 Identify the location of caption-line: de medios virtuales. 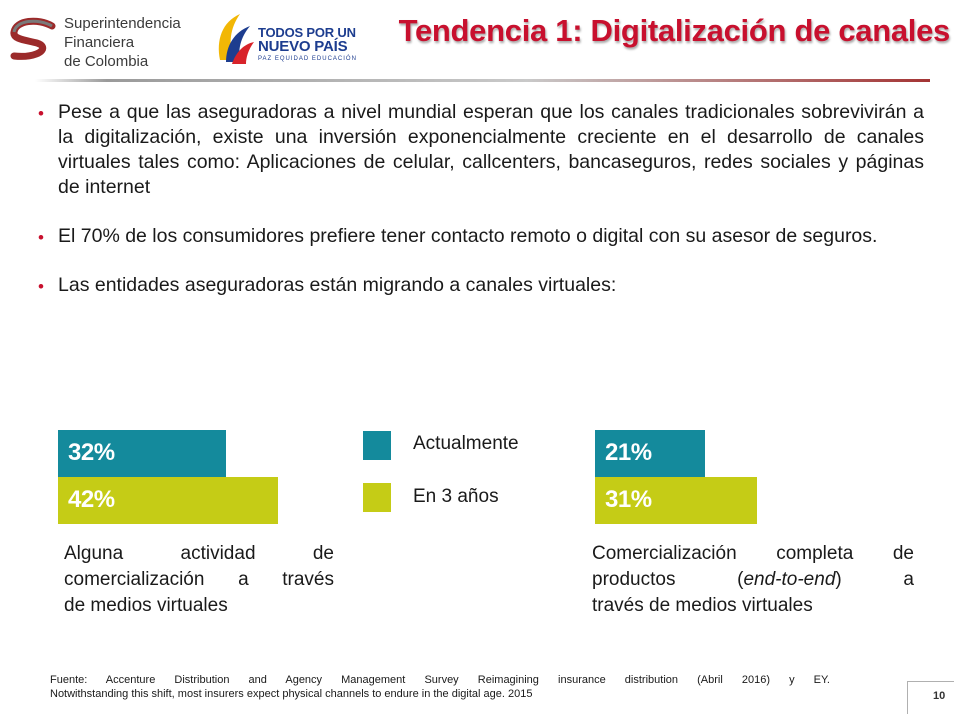
(146, 605).